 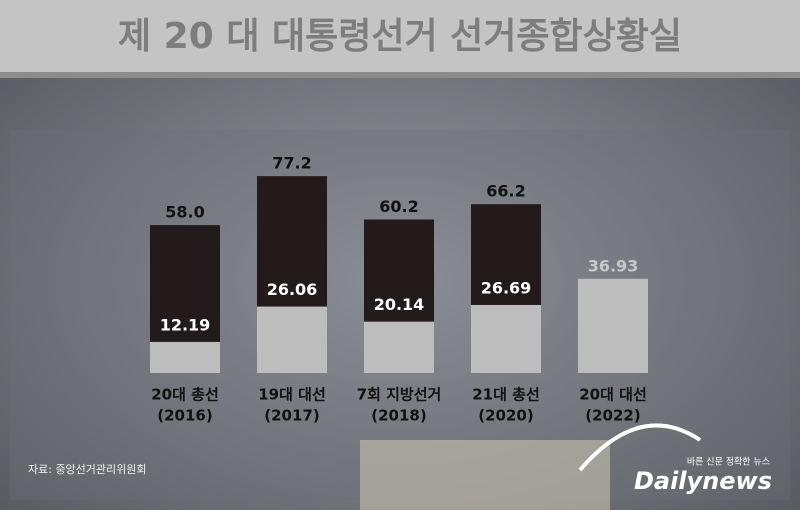 I want to click on x-tick-label: 19대 대선, so click(x=292, y=395).